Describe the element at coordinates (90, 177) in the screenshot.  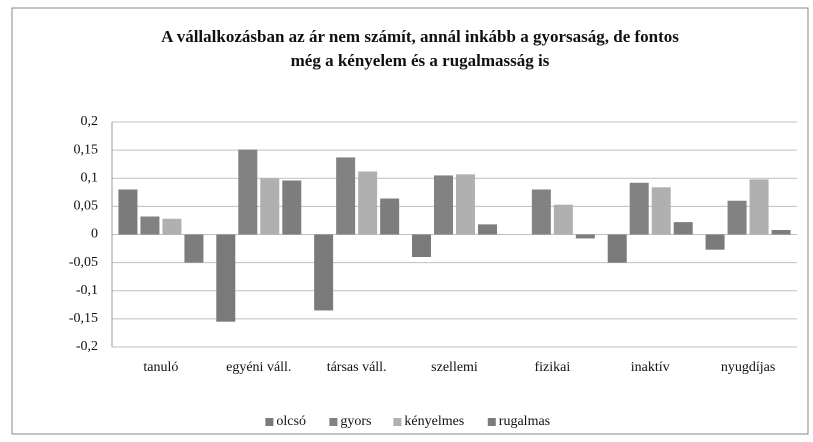
I see `y-tick-label: 0,1` at that location.